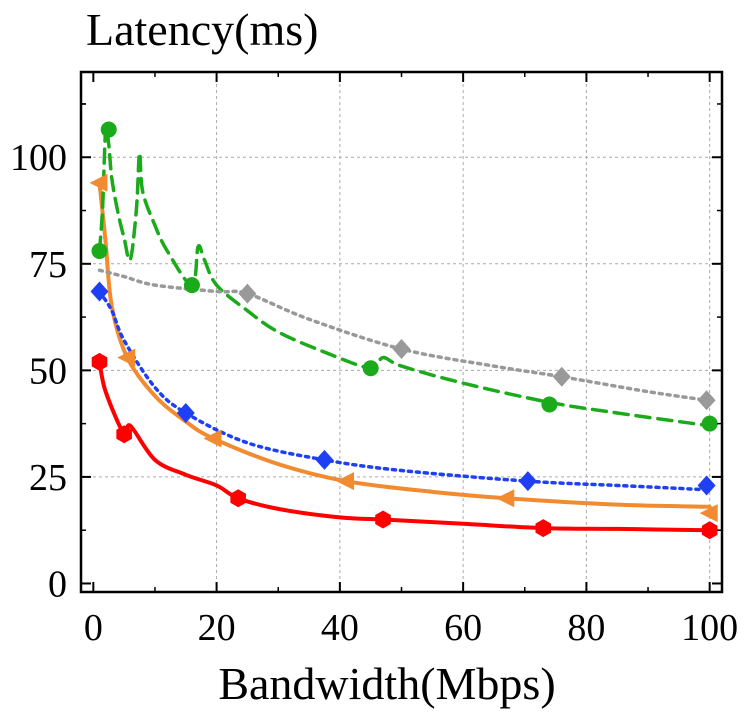  What do you see at coordinates (202, 29) in the screenshot?
I see `y-axis-title: Latency(ms)` at bounding box center [202, 29].